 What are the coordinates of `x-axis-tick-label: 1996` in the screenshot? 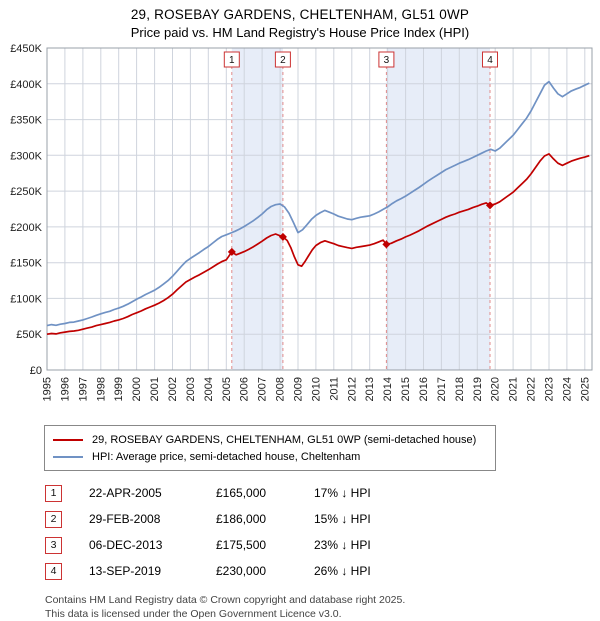 It's located at (65, 389).